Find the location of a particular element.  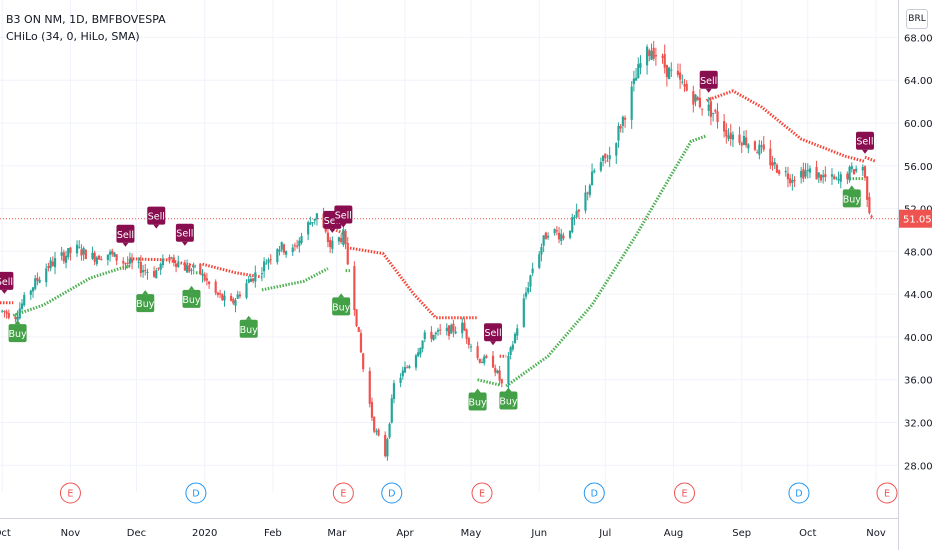

buy-signal: Buy is located at coordinates (341, 304).